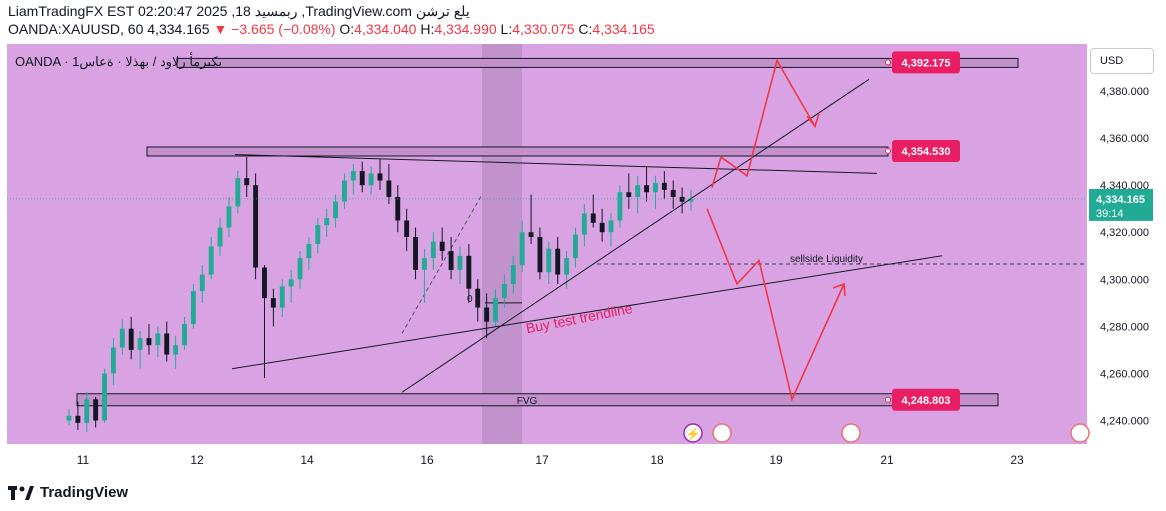  Describe the element at coordinates (775, 305) in the screenshot. I see `bearish-projection-arrow` at that location.